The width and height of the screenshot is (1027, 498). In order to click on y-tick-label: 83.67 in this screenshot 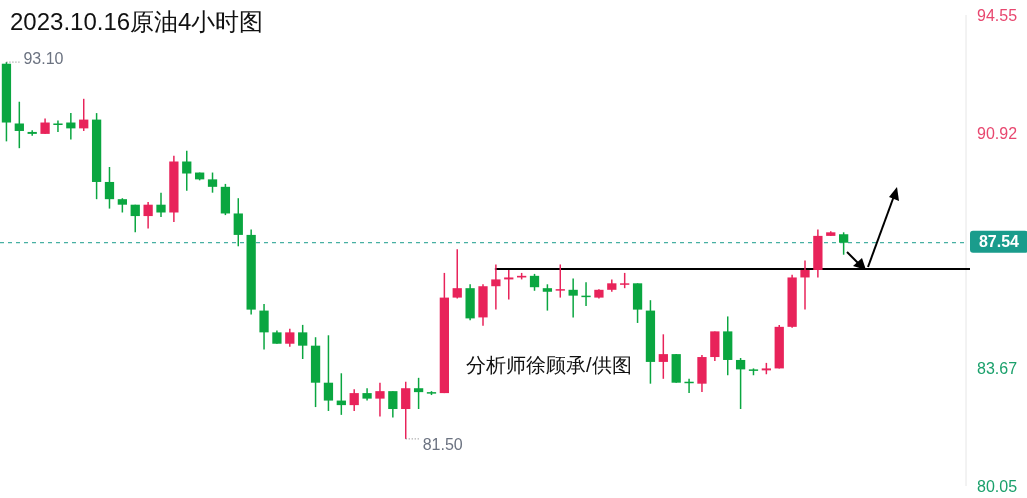, I will do `click(997, 369)`.